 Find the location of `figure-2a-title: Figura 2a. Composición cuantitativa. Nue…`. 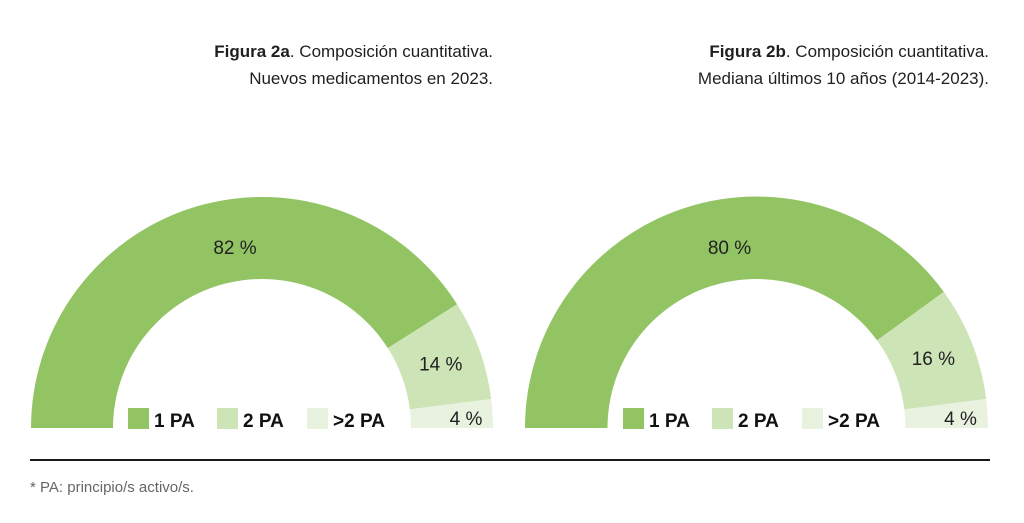

figure-2a-title: Figura 2a. Composición cuantitativa. Nue… is located at coordinates (353, 65).